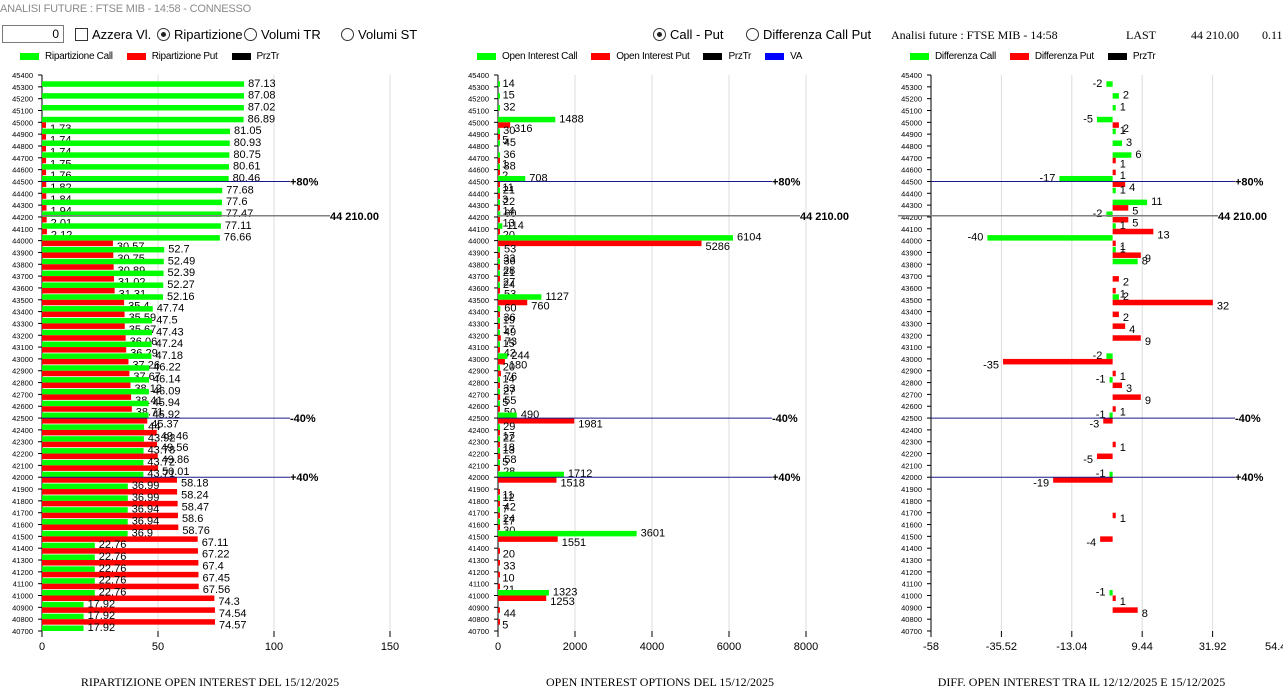 The height and width of the screenshot is (694, 1283). Describe the element at coordinates (911, 300) in the screenshot. I see `y-tick-label: 43500` at that location.